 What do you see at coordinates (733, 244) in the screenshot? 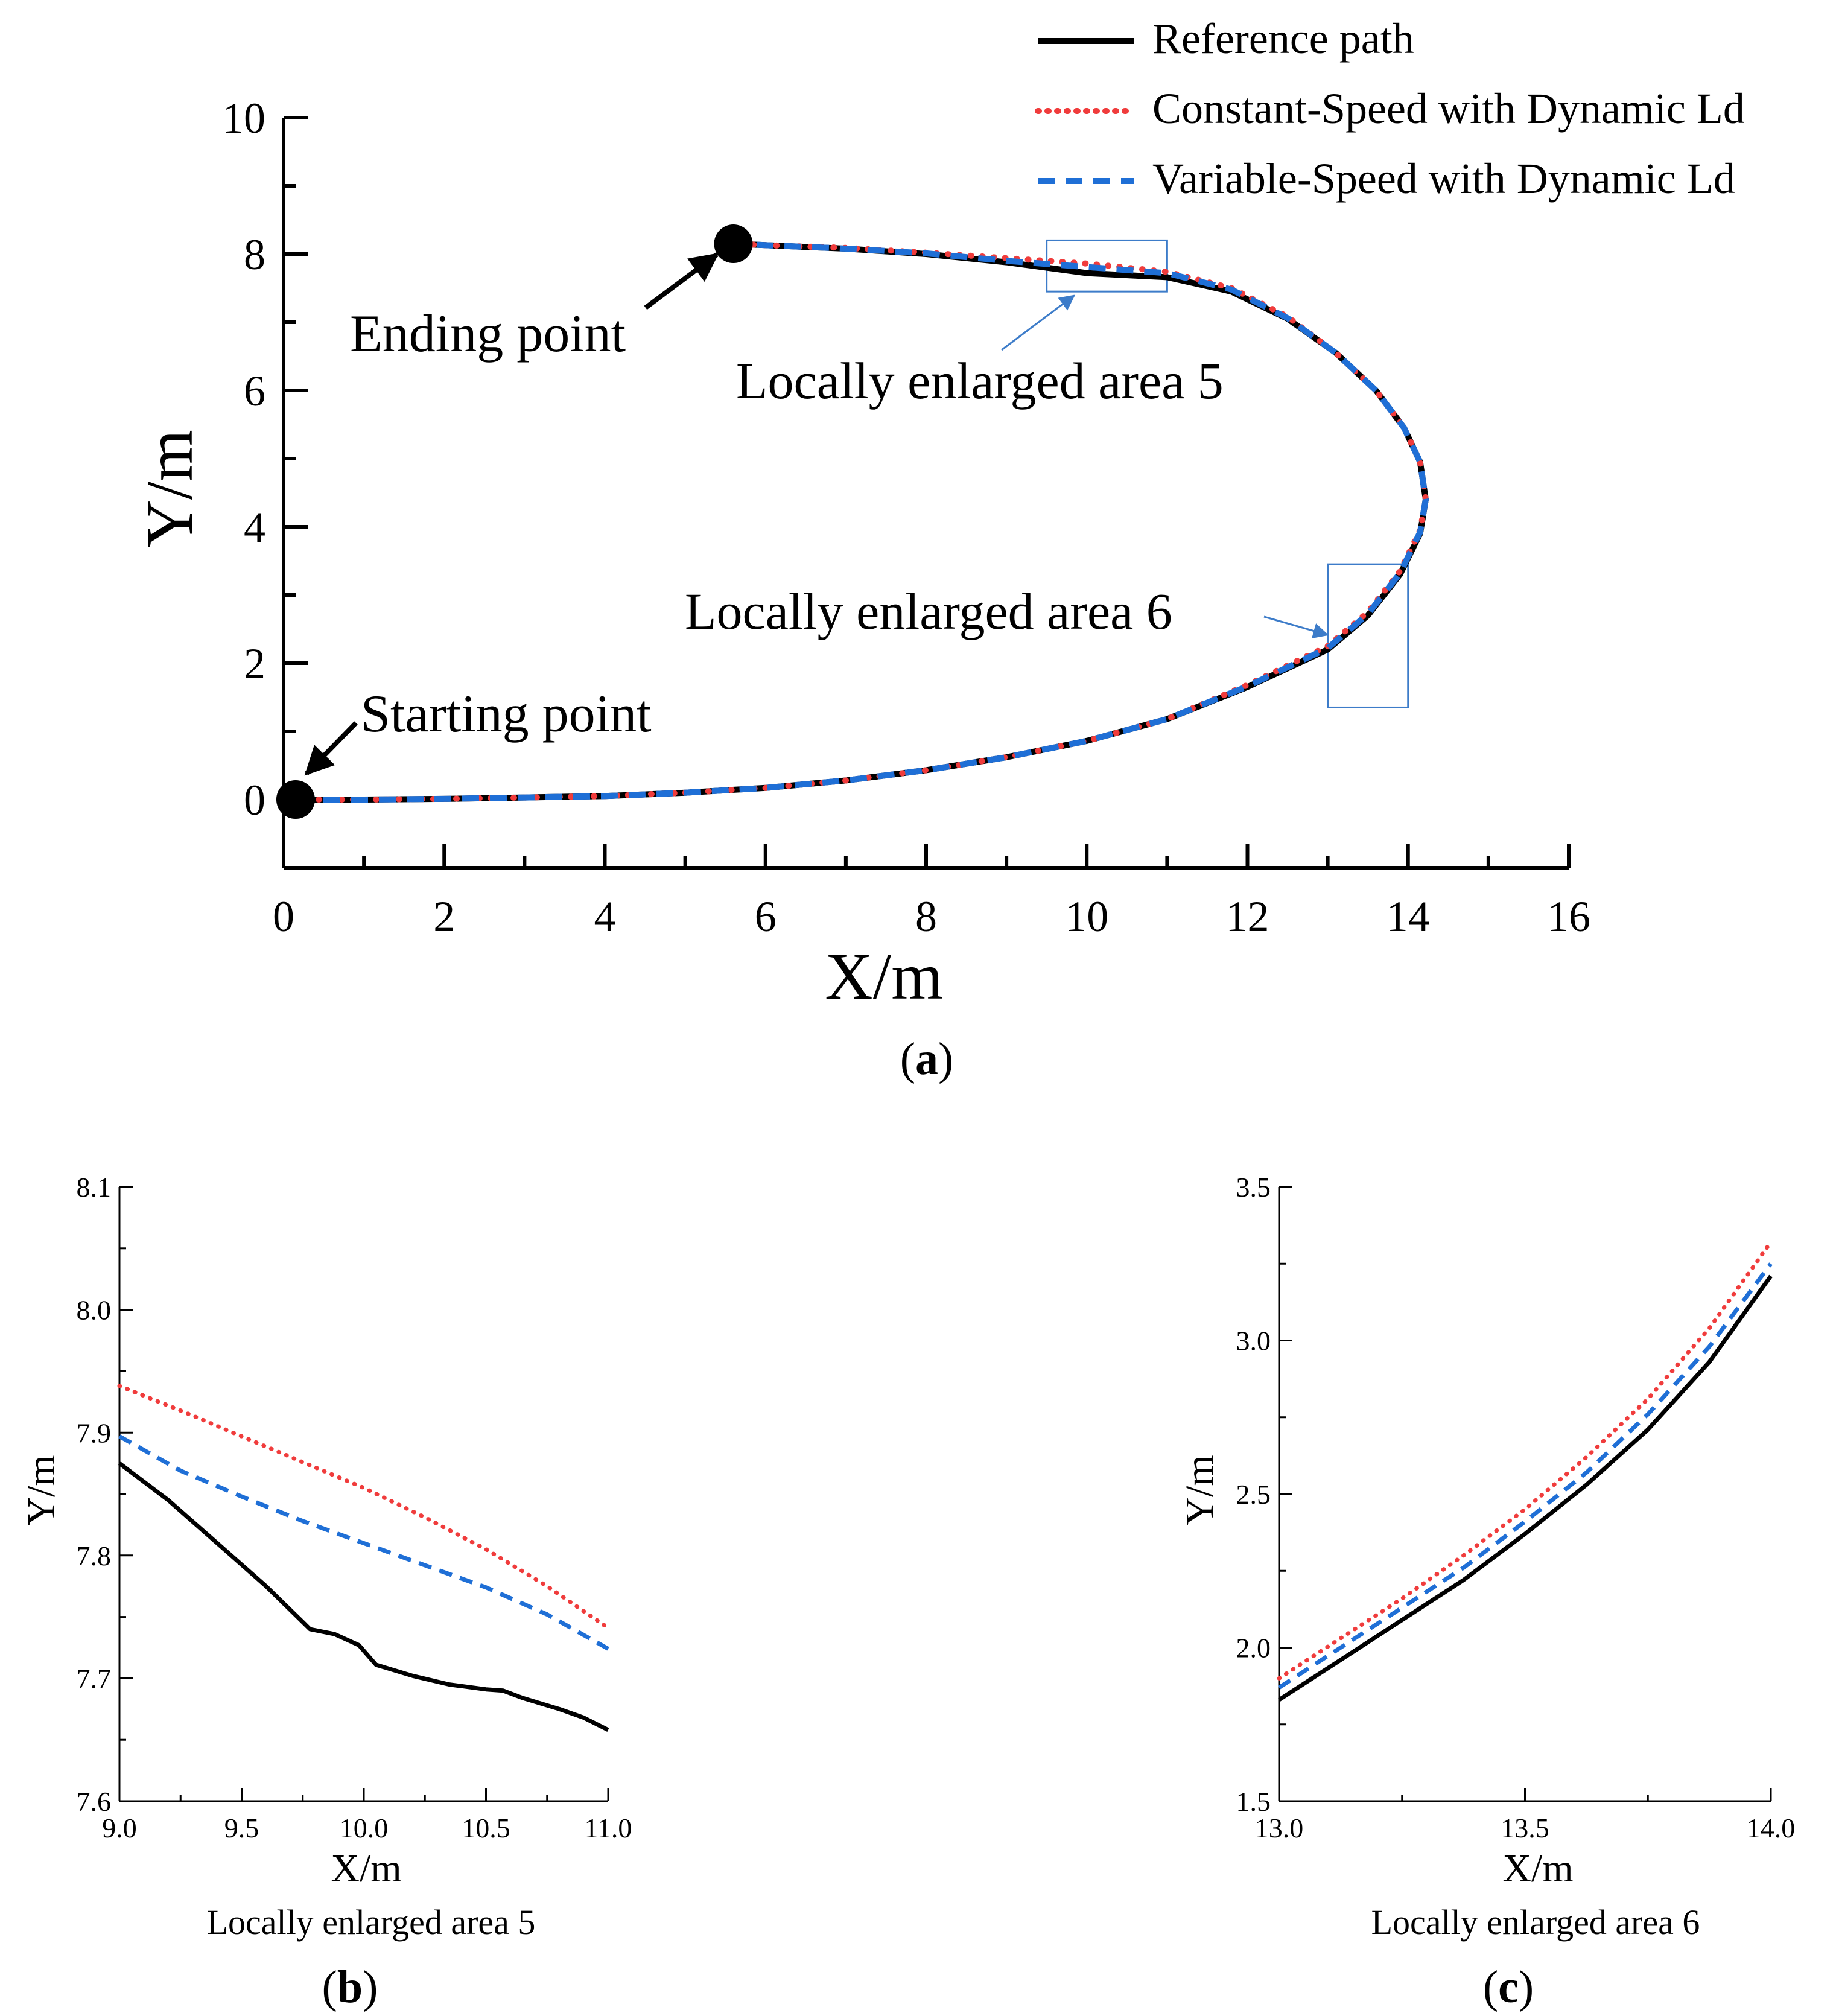
I see `ending-point-marker` at bounding box center [733, 244].